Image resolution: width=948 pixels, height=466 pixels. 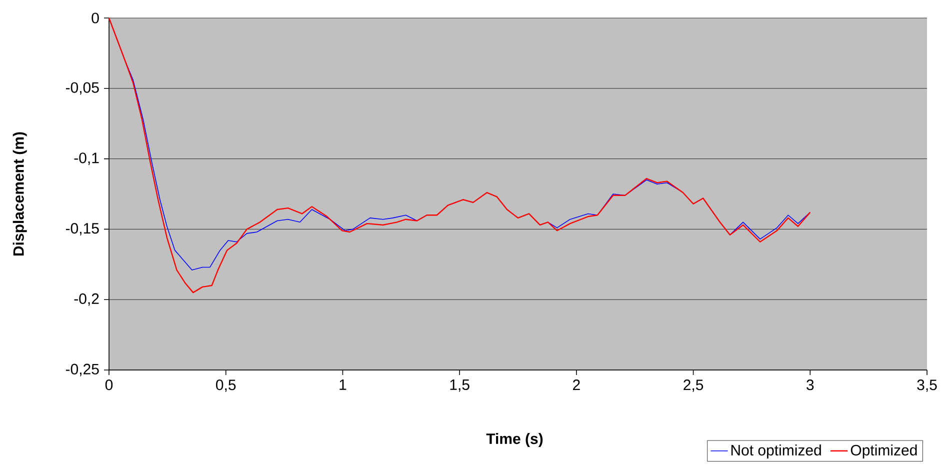 I want to click on x-tick-label: 1, so click(x=343, y=385).